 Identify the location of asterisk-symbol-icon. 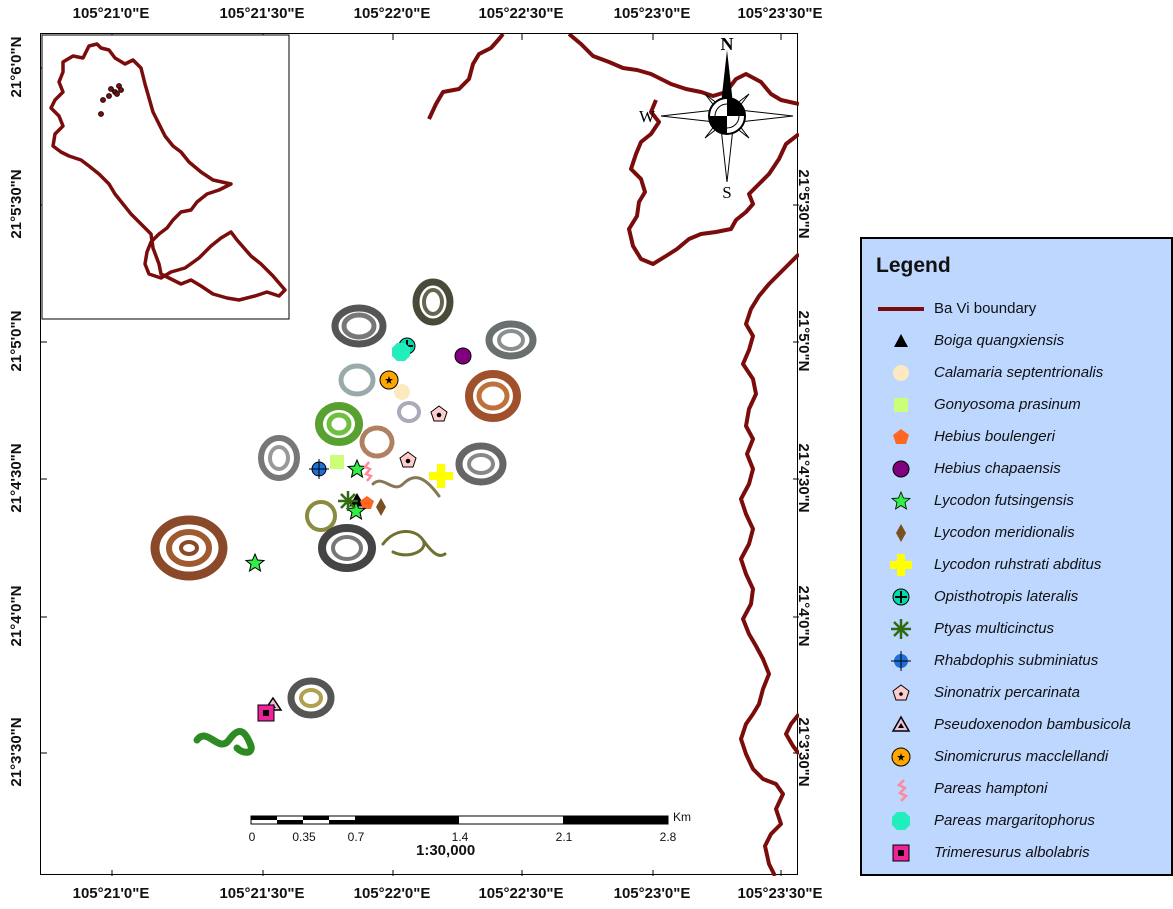
(901, 629).